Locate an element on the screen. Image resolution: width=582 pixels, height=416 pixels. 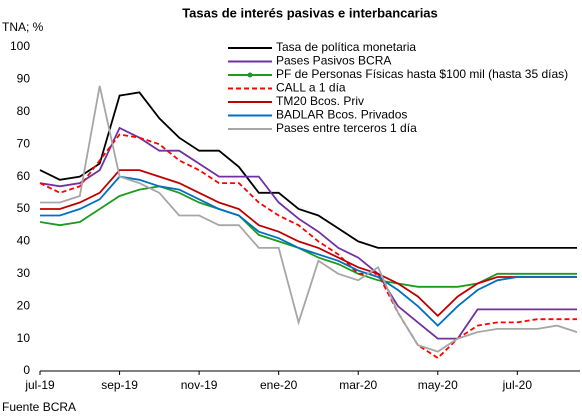
x-tick-label: ene-20 is located at coordinates (279, 385).